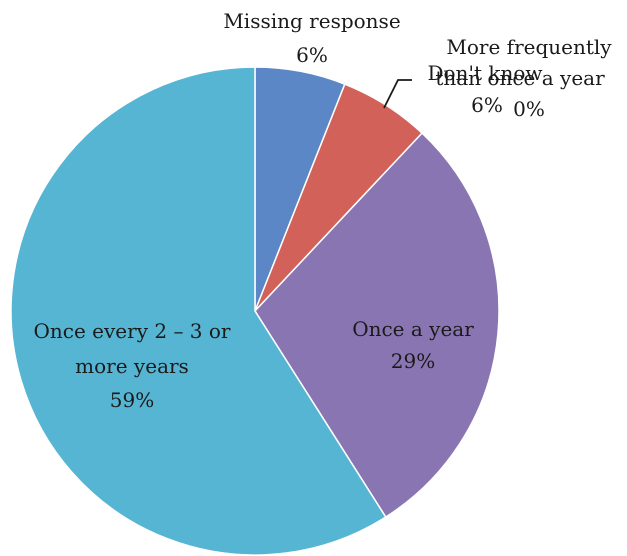 The width and height of the screenshot is (627, 556). What do you see at coordinates (413, 361) in the screenshot?
I see `slice-value-once-a-year: 29%` at bounding box center [413, 361].